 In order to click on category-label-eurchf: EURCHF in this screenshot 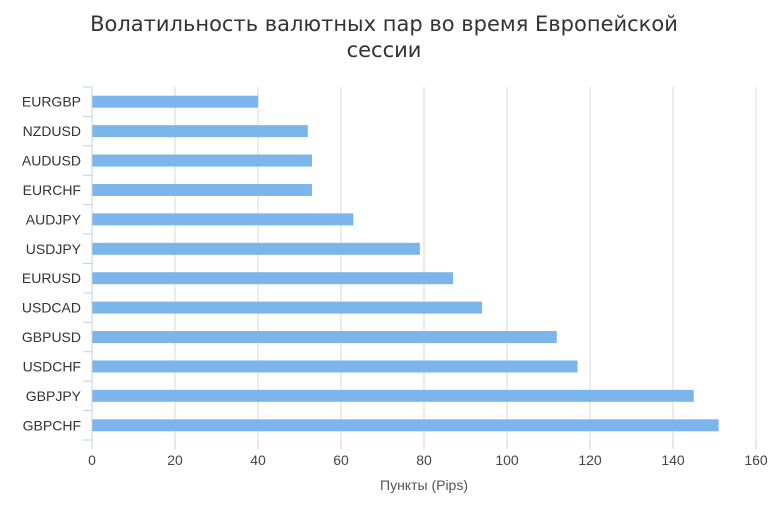, I will do `click(52, 190)`.